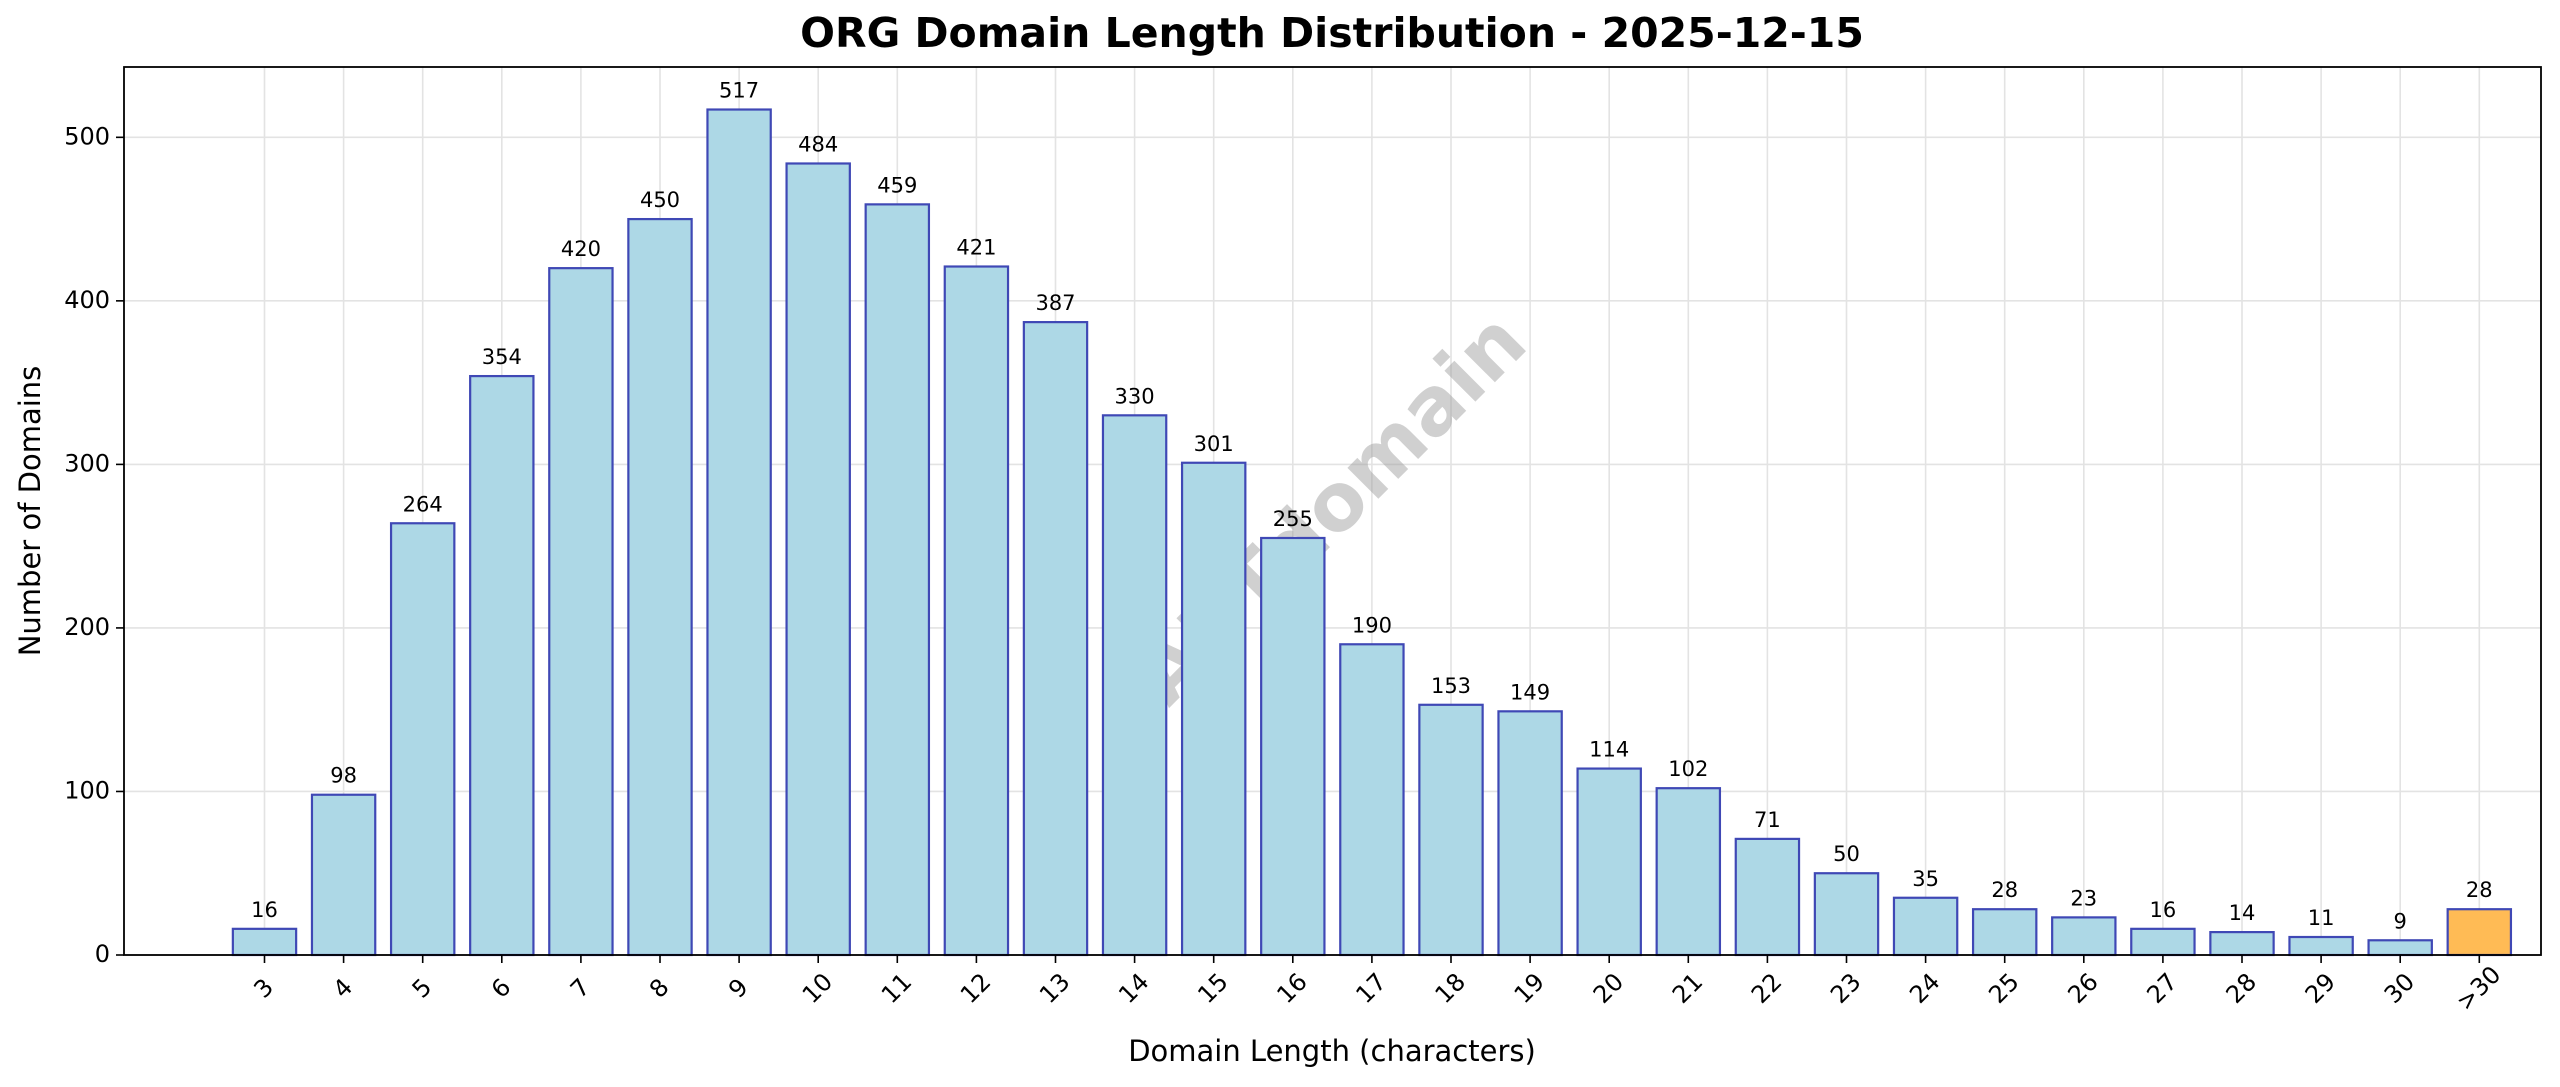  Describe the element at coordinates (1924, 988) in the screenshot. I see `x-tick-label: 24` at that location.